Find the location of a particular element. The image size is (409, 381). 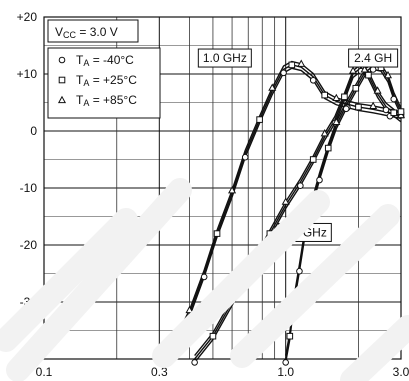

legend-label-1: TA = -40°C is located at coordinates (105, 60).